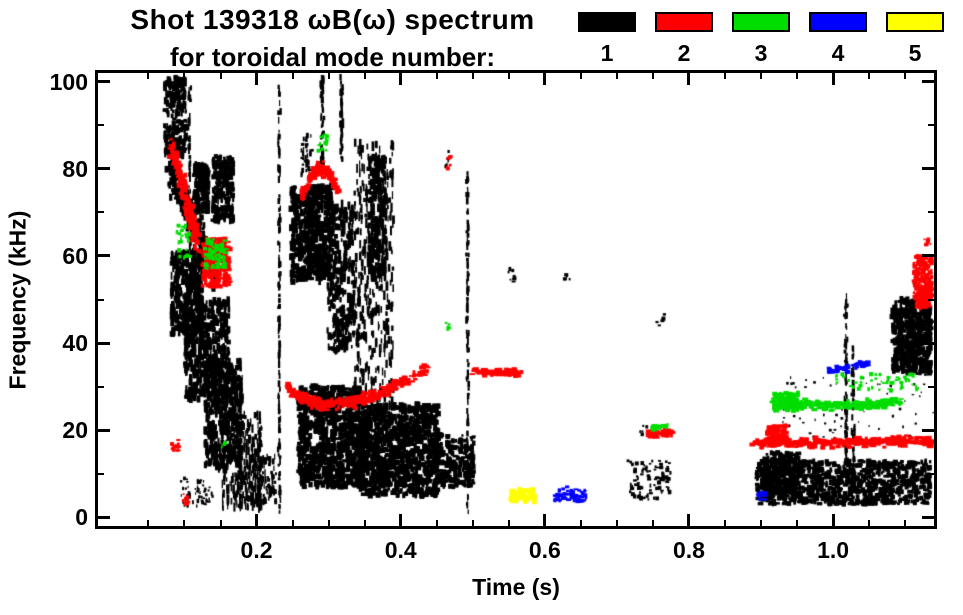 This screenshot has height=615, width=963. I want to click on x-axis-label: Time (s), so click(516, 587).